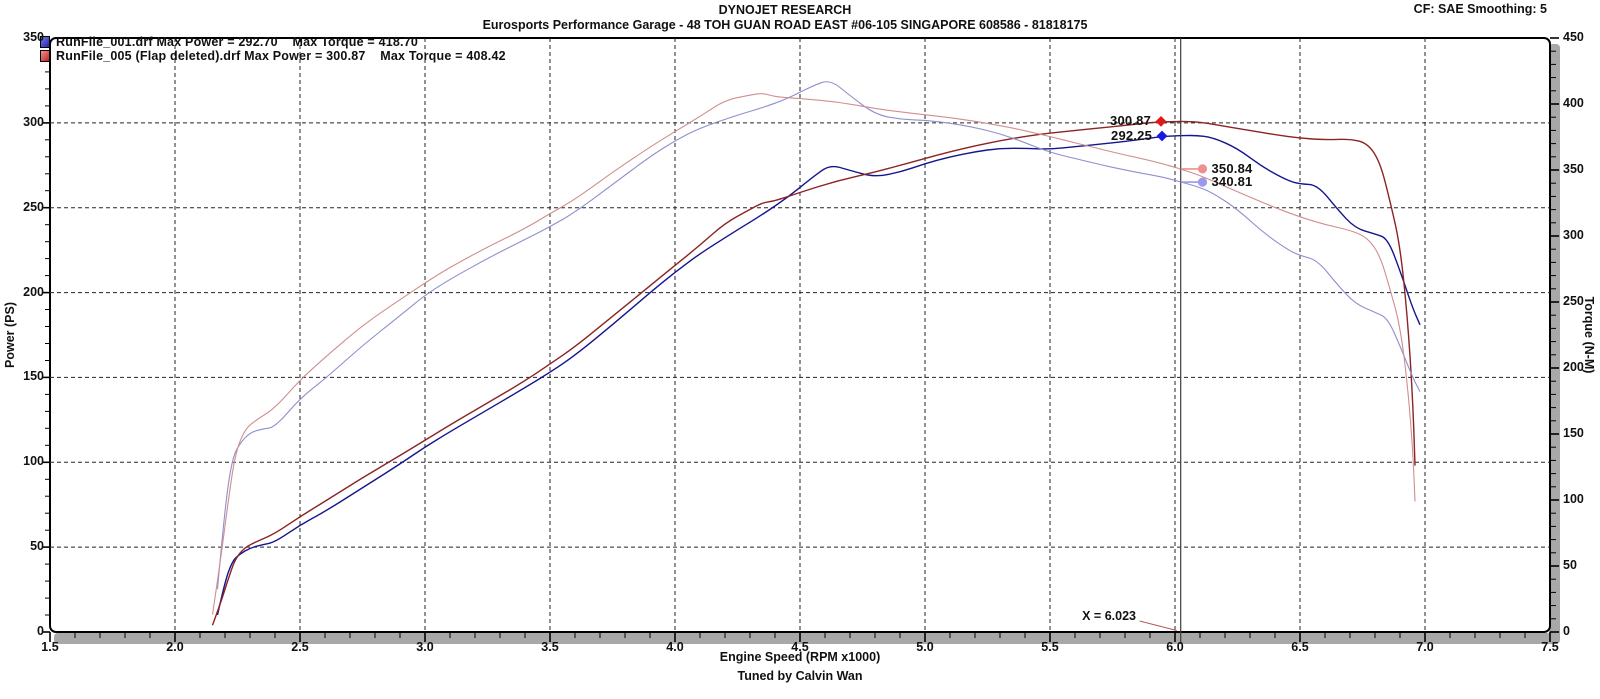 The width and height of the screenshot is (1600, 699). I want to click on rpm-tick-label: 5.0, so click(925, 647).